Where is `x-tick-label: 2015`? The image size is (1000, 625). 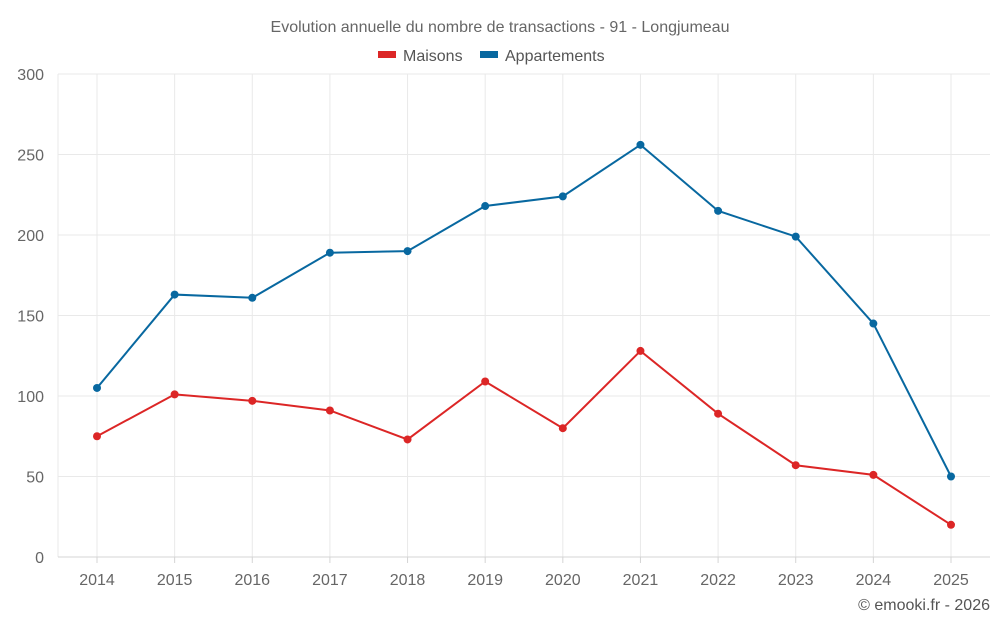
x-tick-label: 2015 is located at coordinates (175, 580).